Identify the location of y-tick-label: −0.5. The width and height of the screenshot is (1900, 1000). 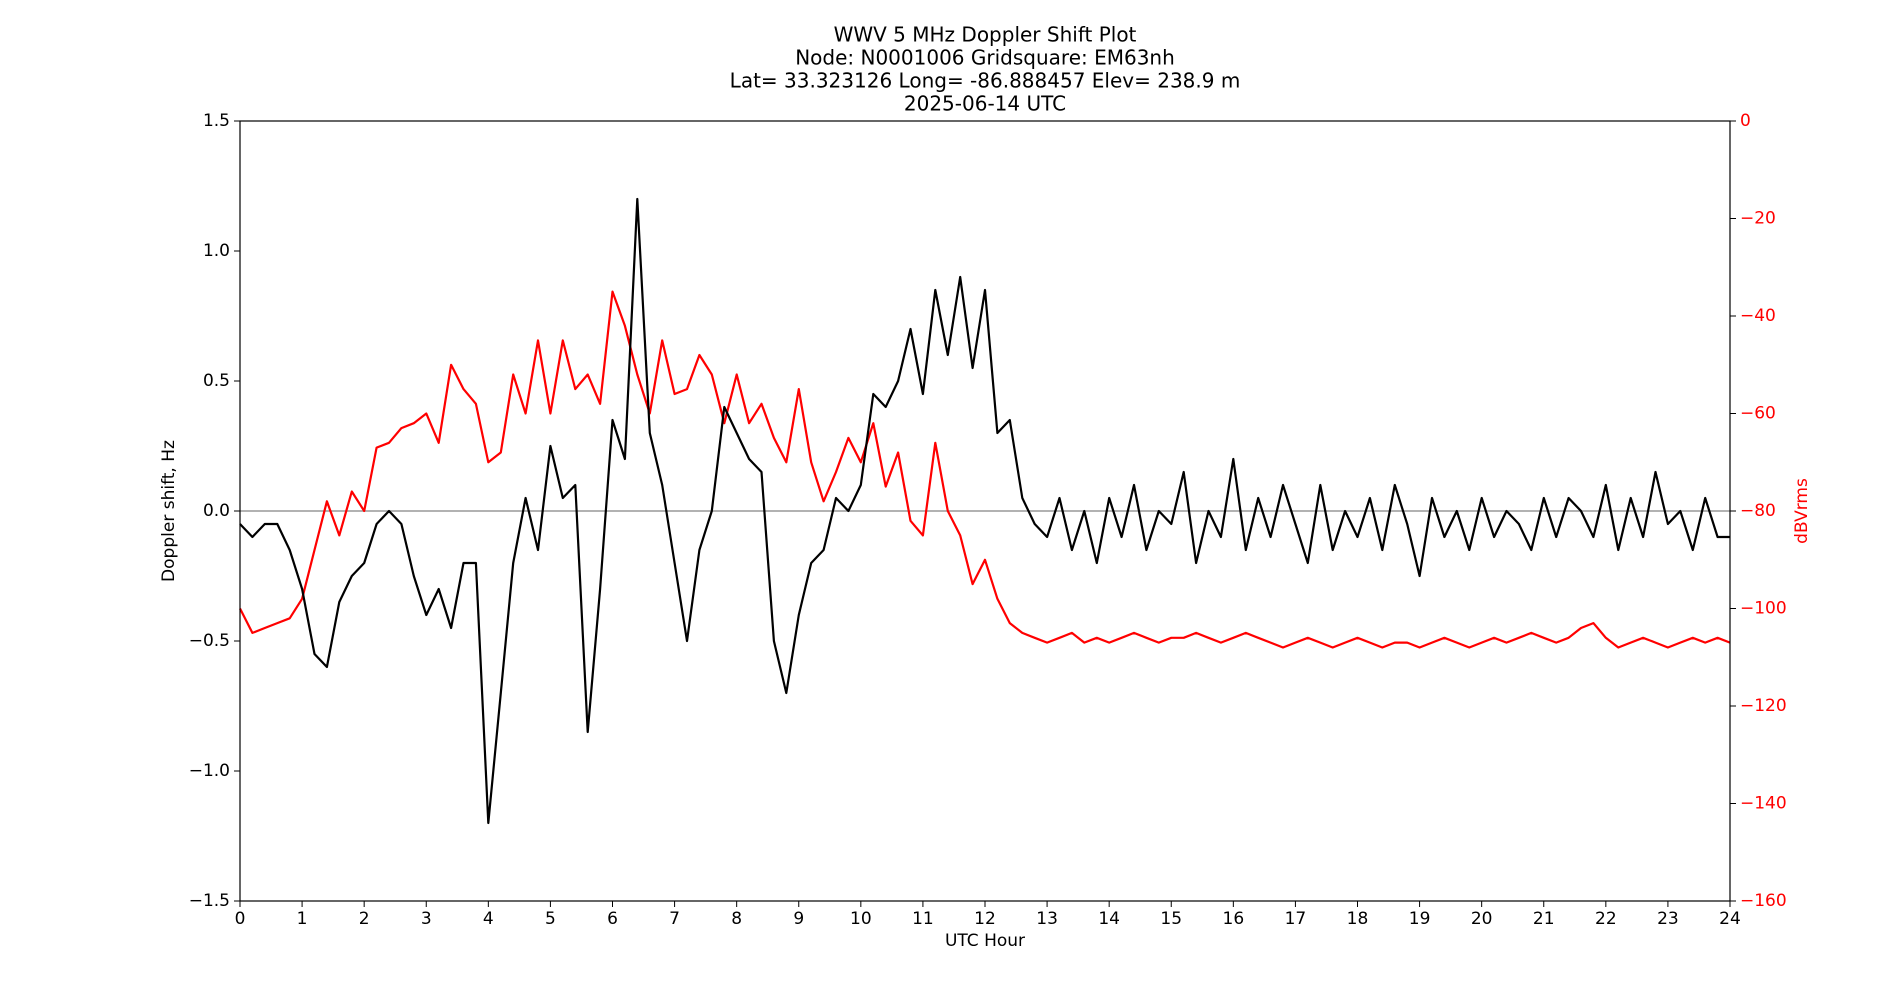
(209, 641).